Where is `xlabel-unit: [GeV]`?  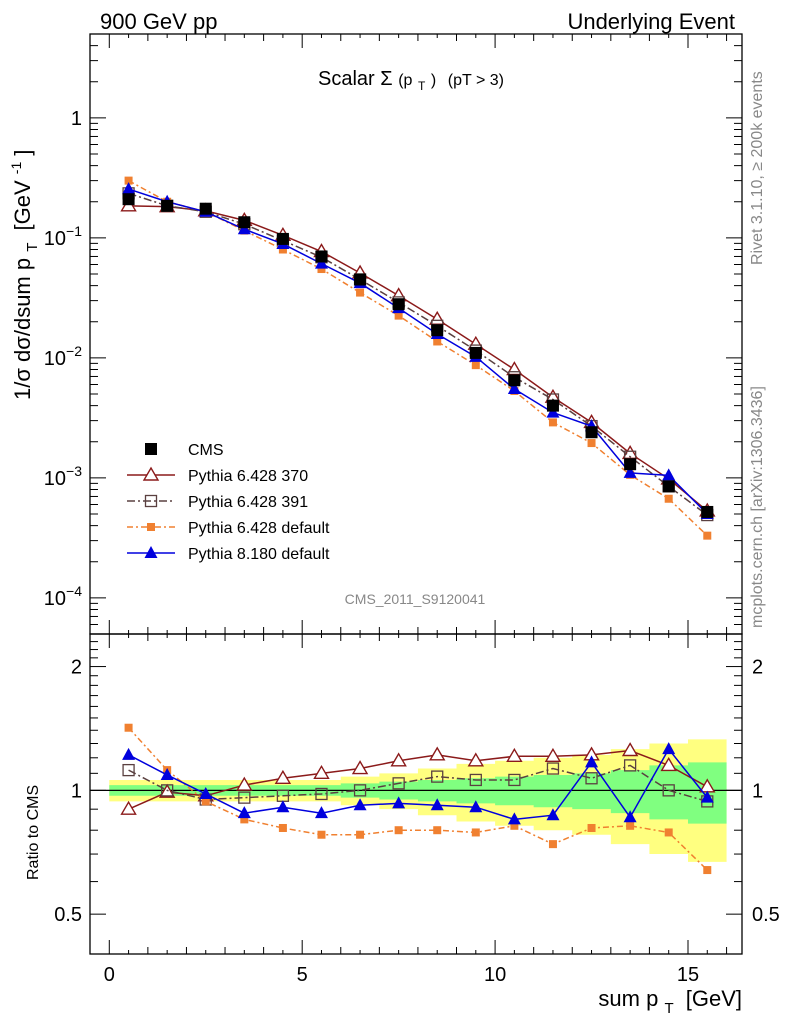
xlabel-unit: [GeV] is located at coordinates (714, 998).